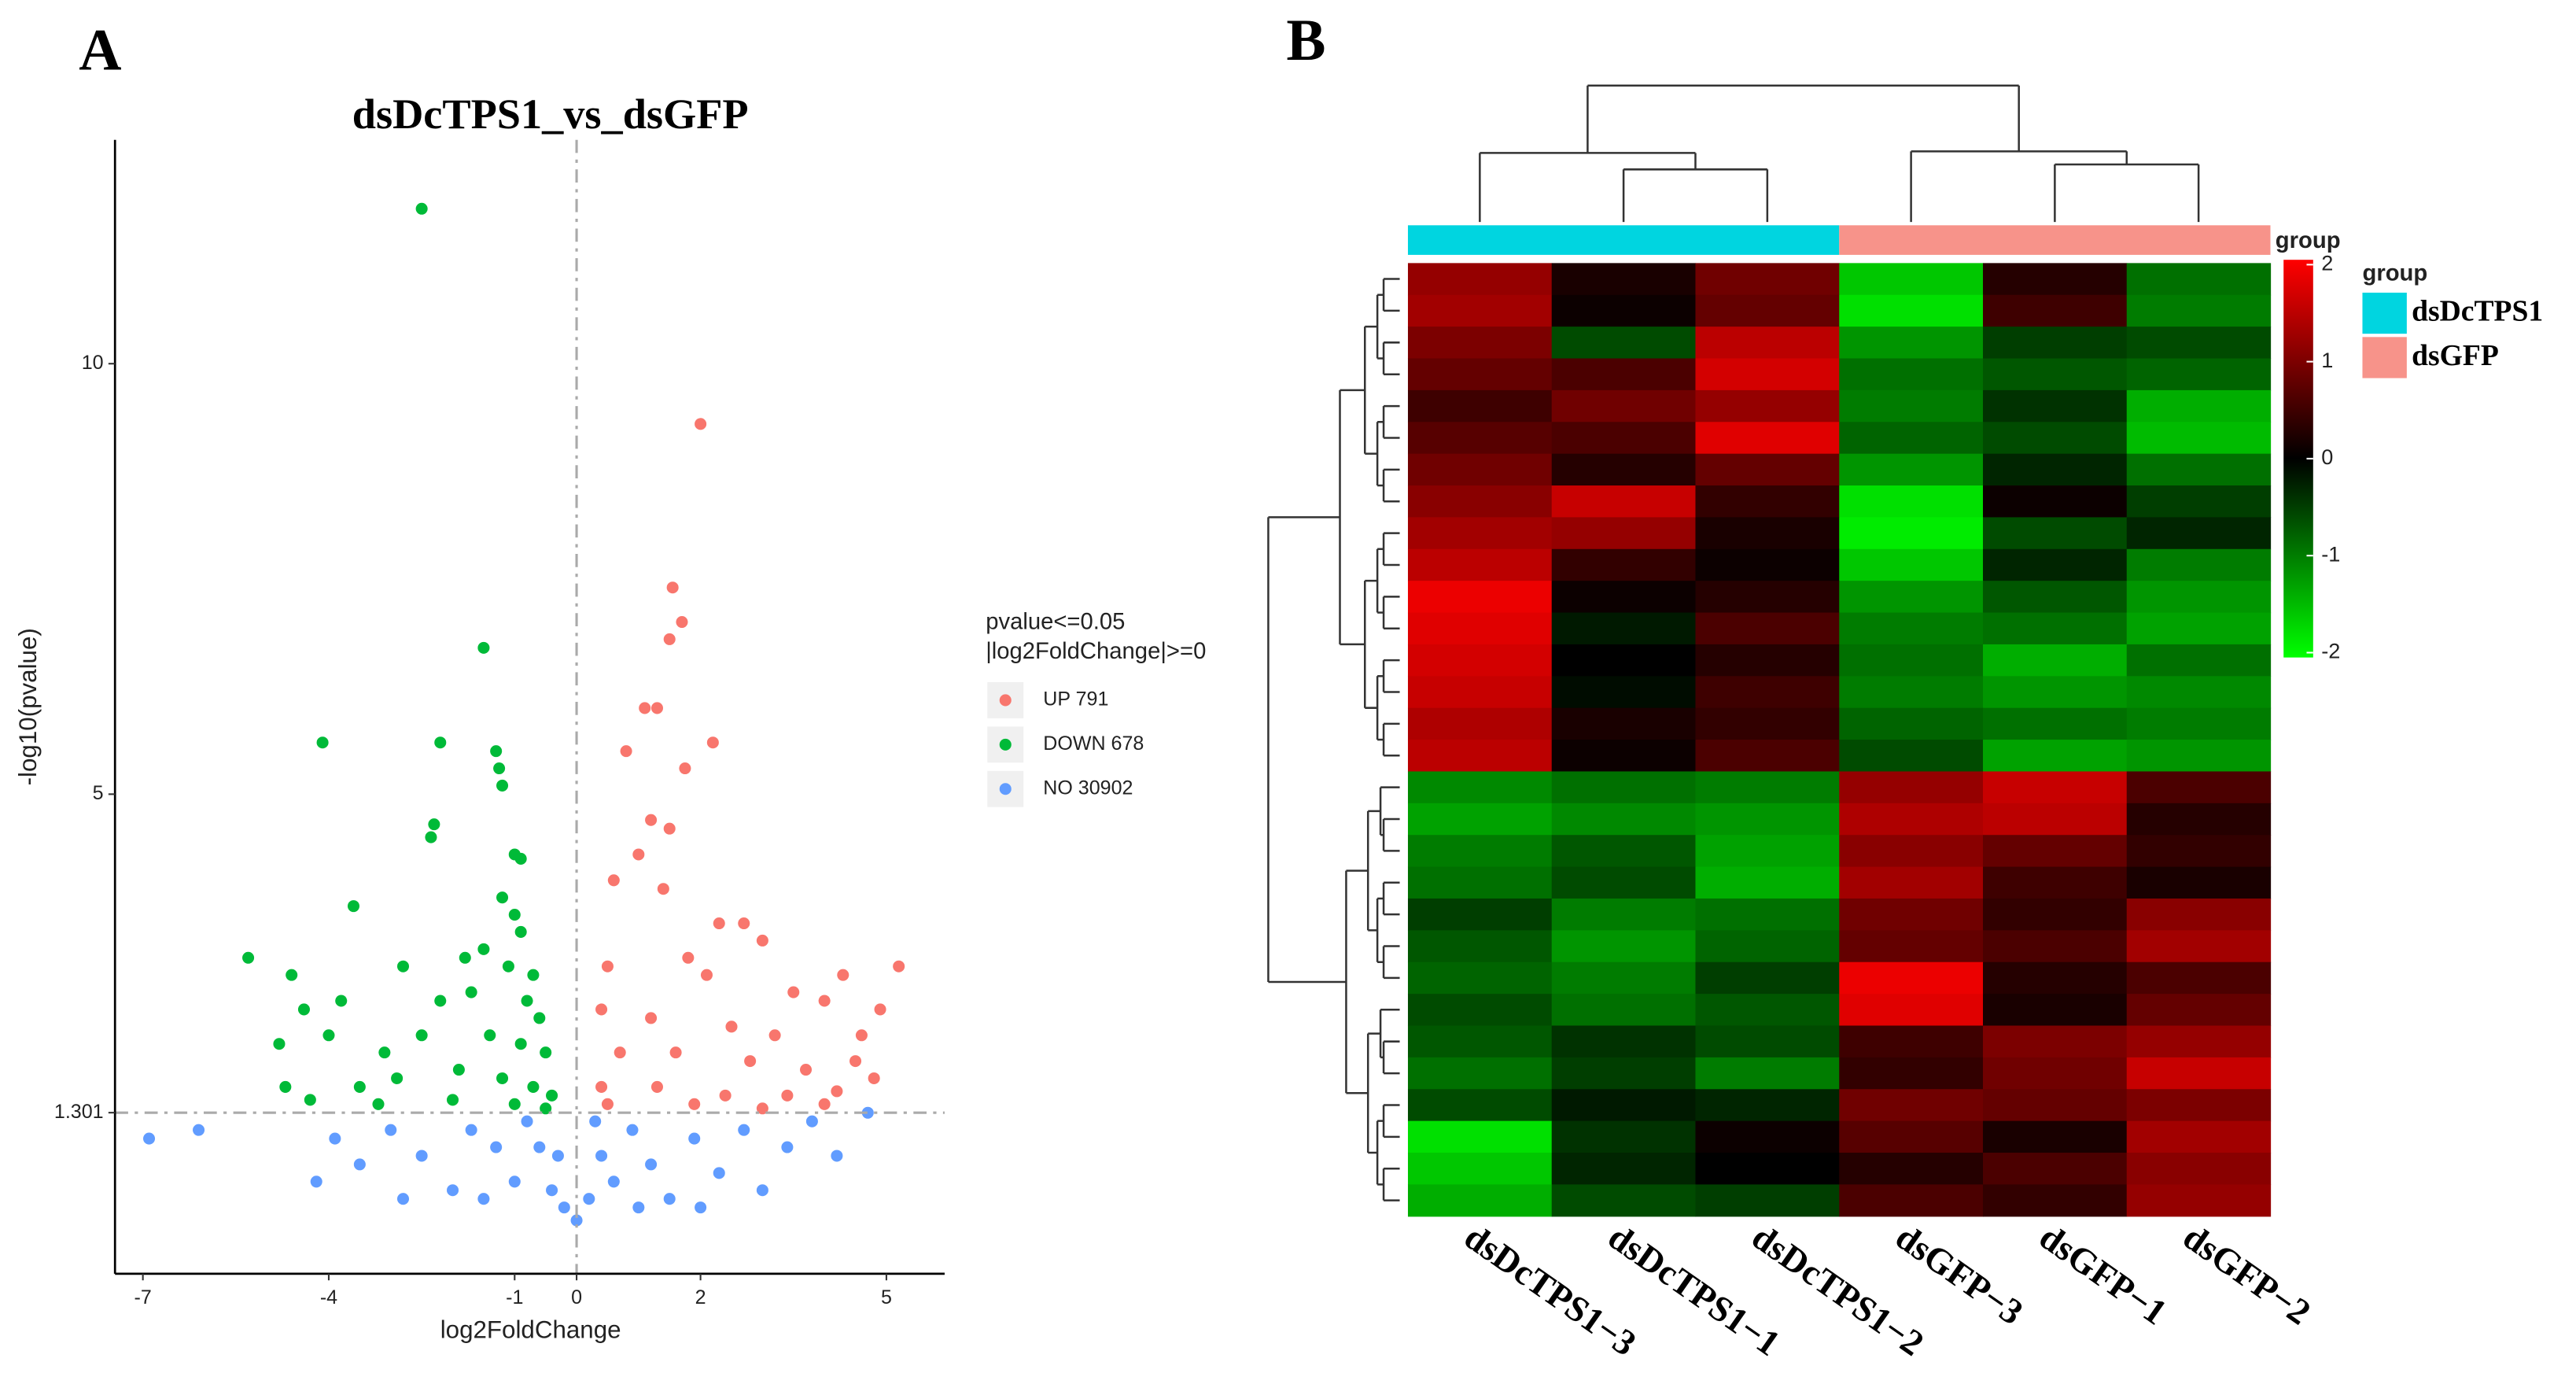  Describe the element at coordinates (1088, 788) in the screenshot. I see `legend-label: NO 30902` at that location.